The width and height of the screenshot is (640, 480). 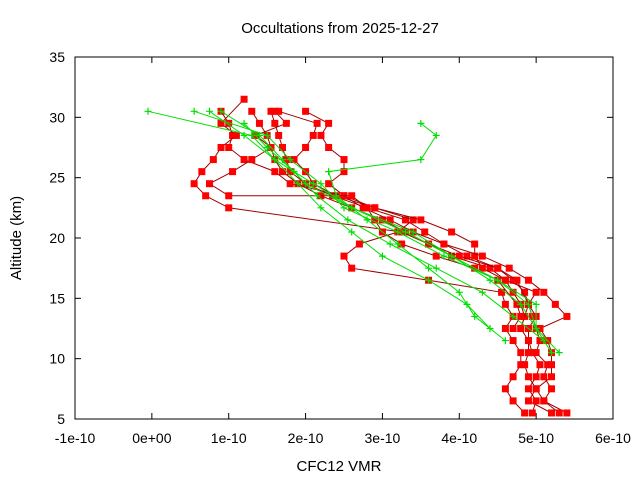 What do you see at coordinates (340, 28) in the screenshot?
I see `chart-title: Occultations from 2025-12-27` at bounding box center [340, 28].